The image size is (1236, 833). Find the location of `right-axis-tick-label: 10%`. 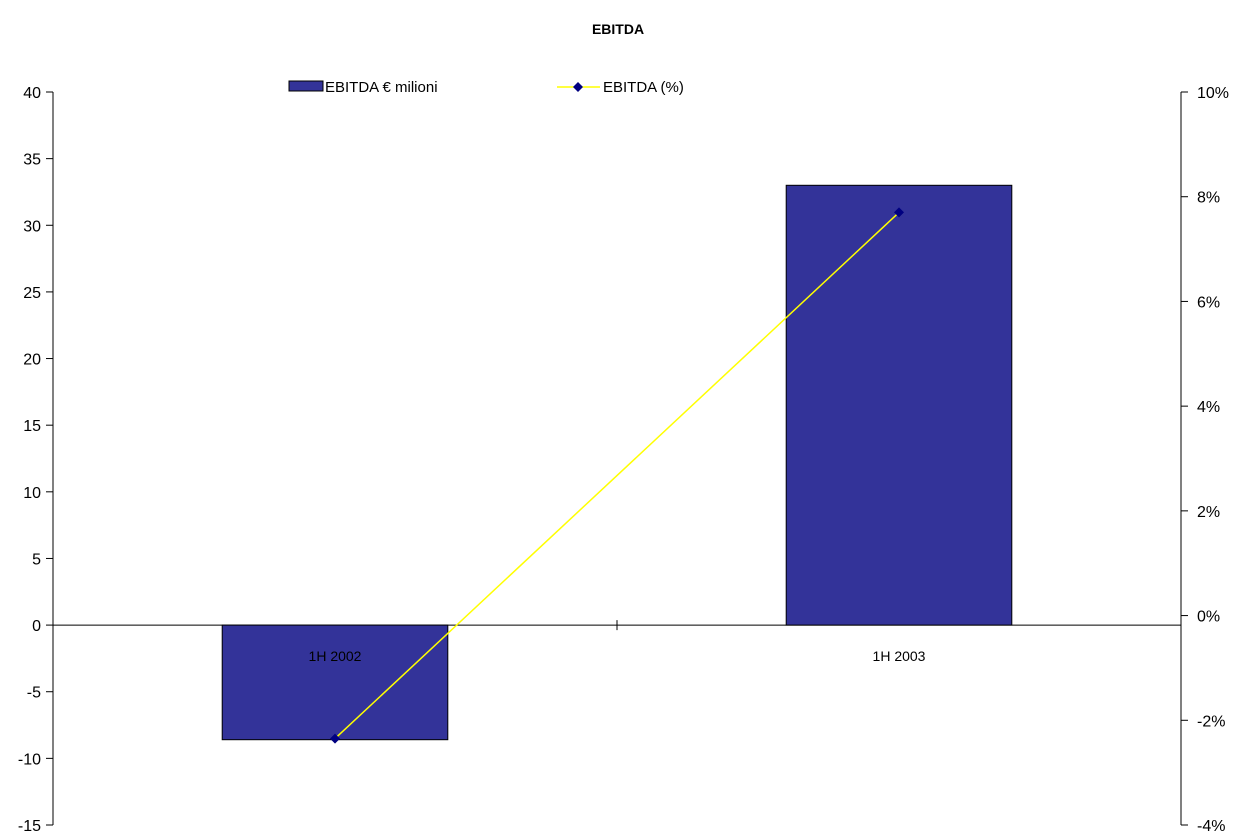

right-axis-tick-label: 10% is located at coordinates (1213, 93).